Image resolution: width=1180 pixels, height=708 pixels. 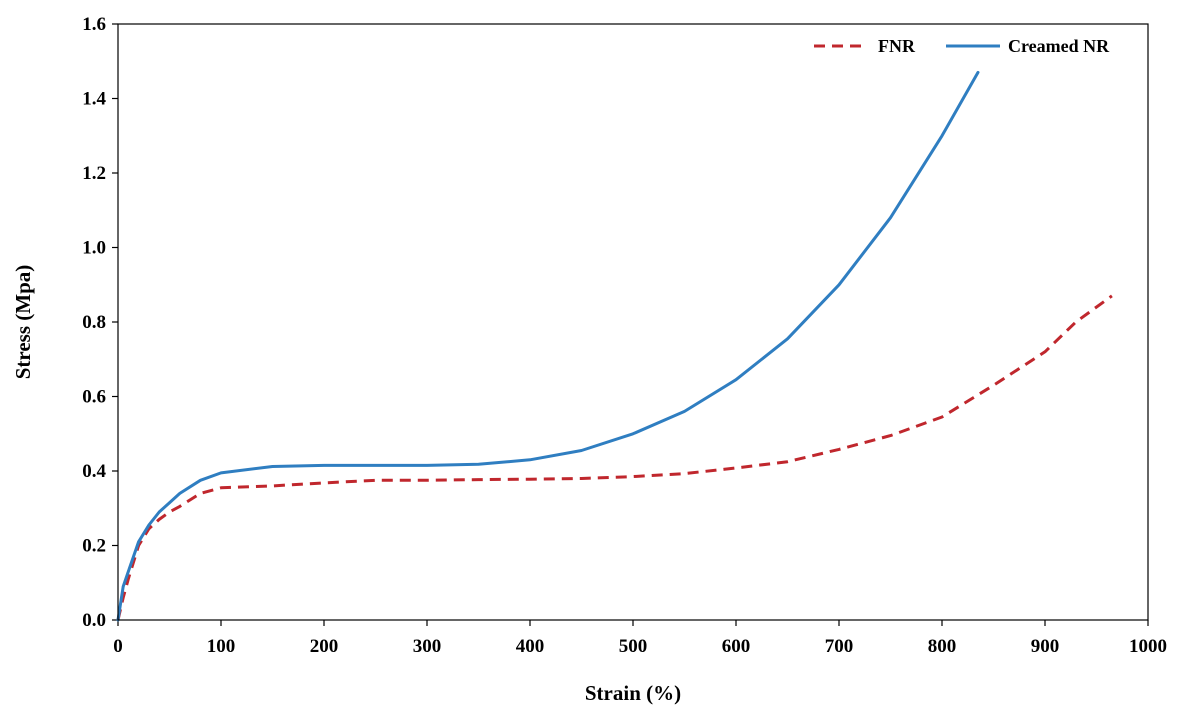 I want to click on y-tick-label: 0.8, so click(x=94, y=322).